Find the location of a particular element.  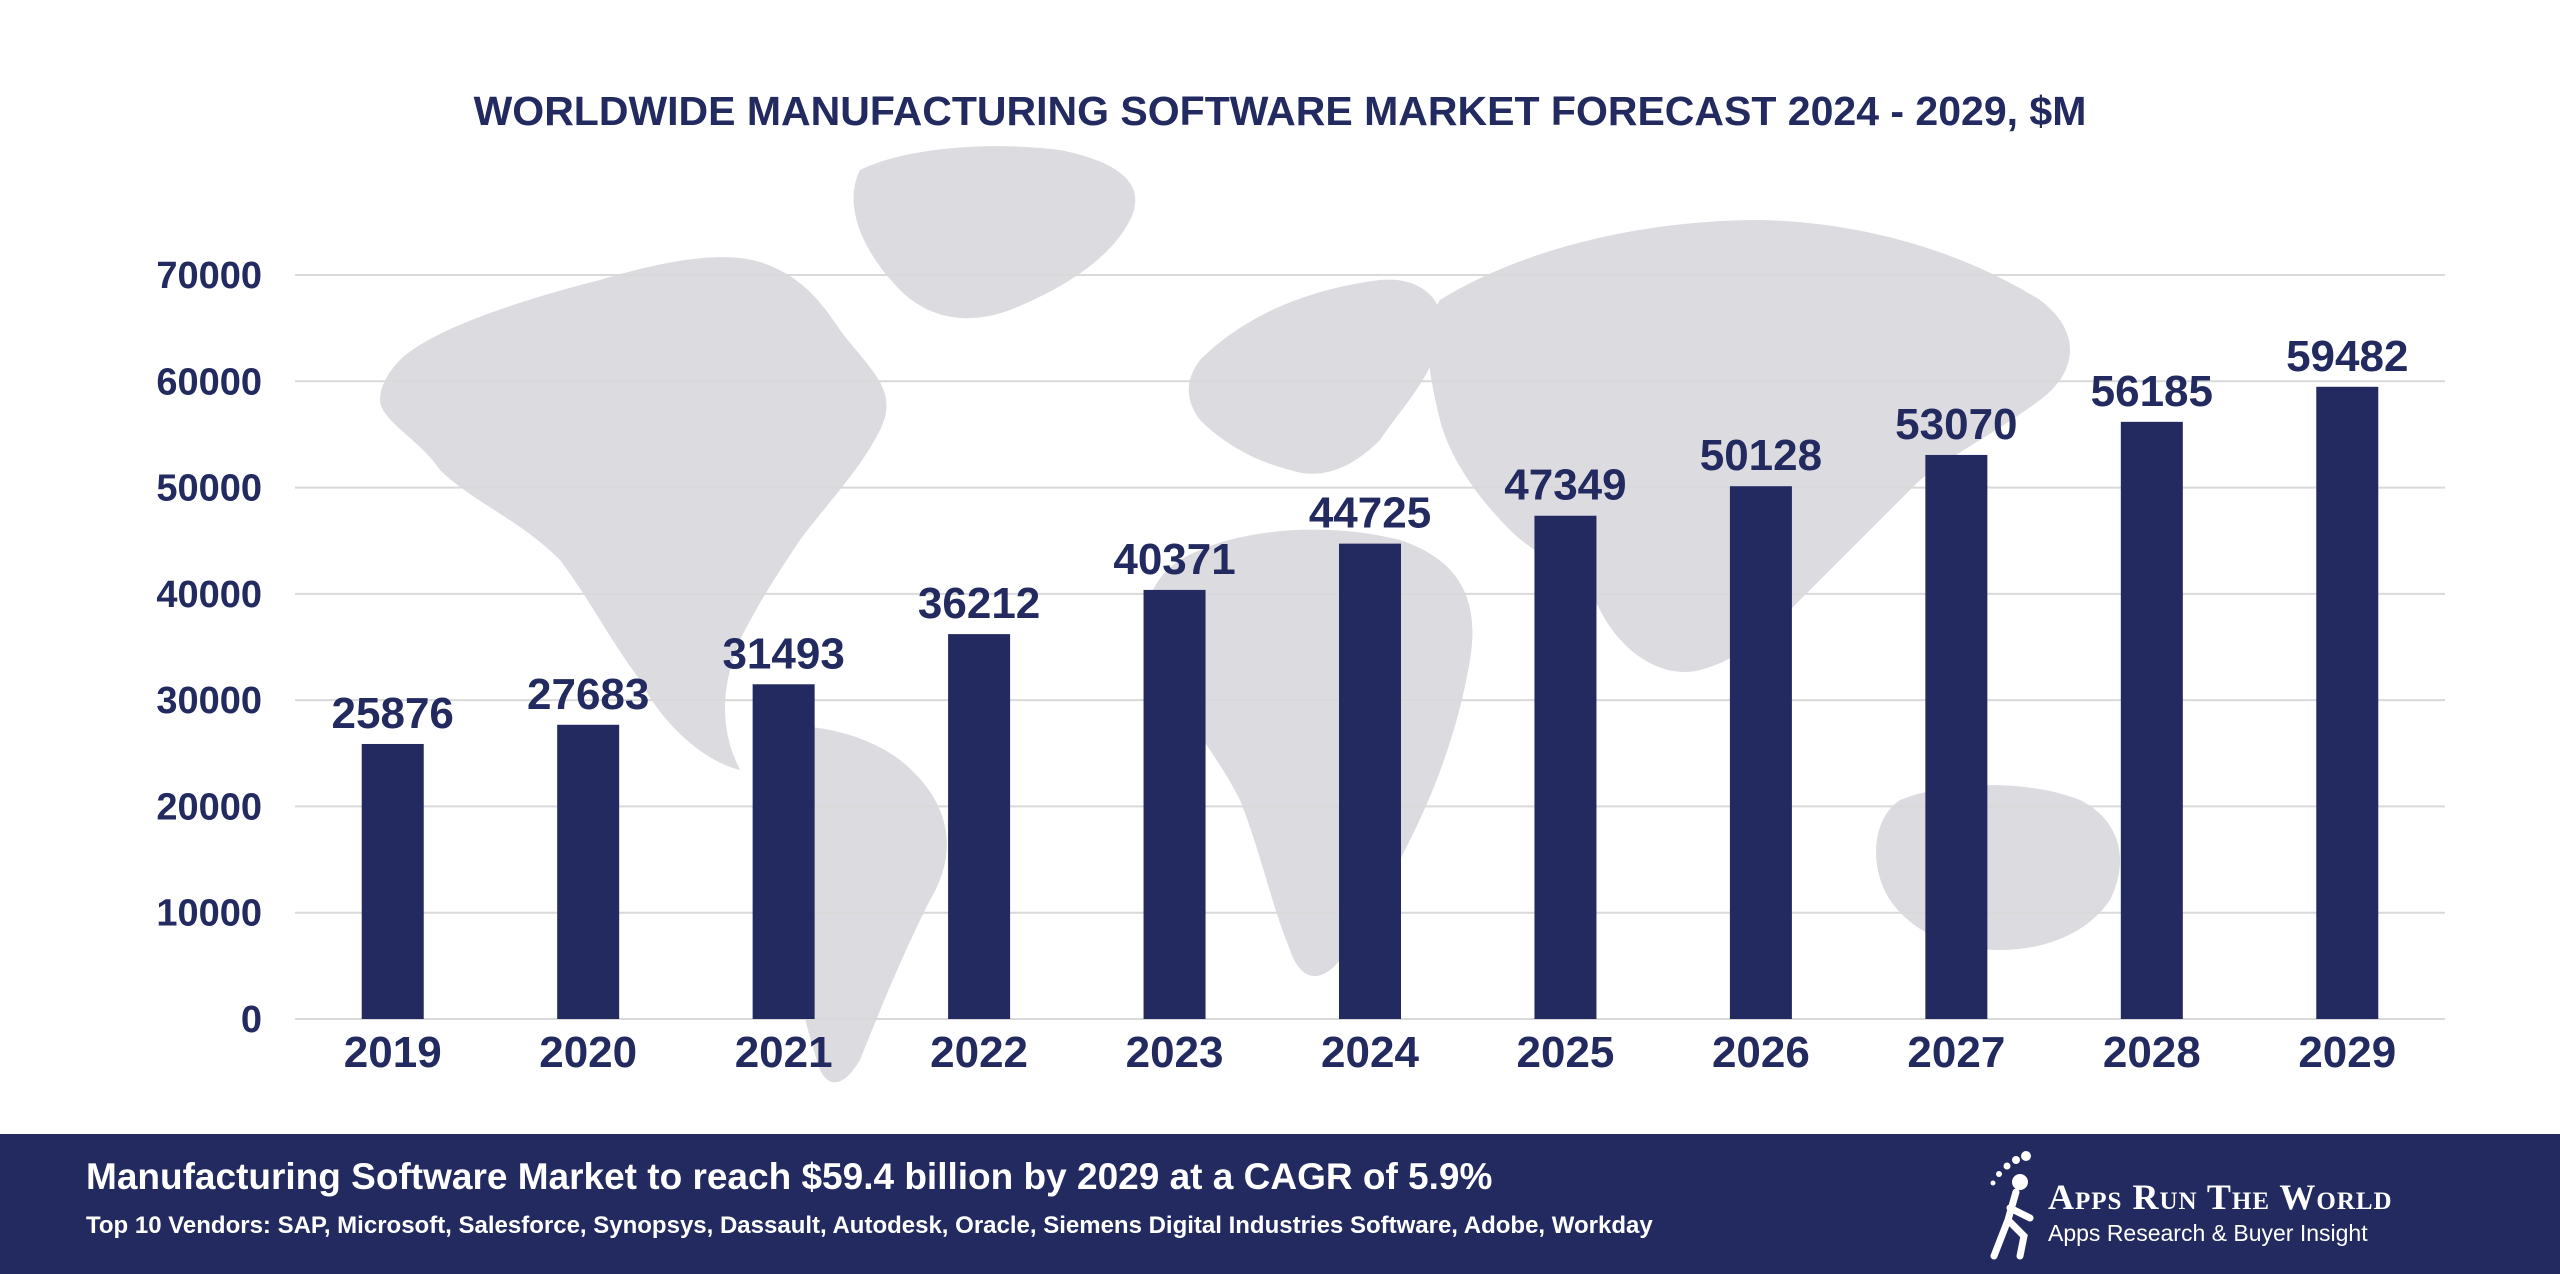

bar-2023 is located at coordinates (1174, 804).